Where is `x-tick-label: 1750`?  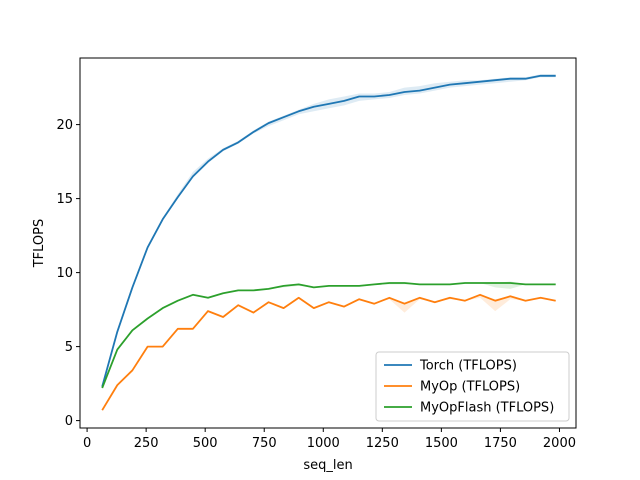
x-tick-label: 1750 is located at coordinates (500, 443).